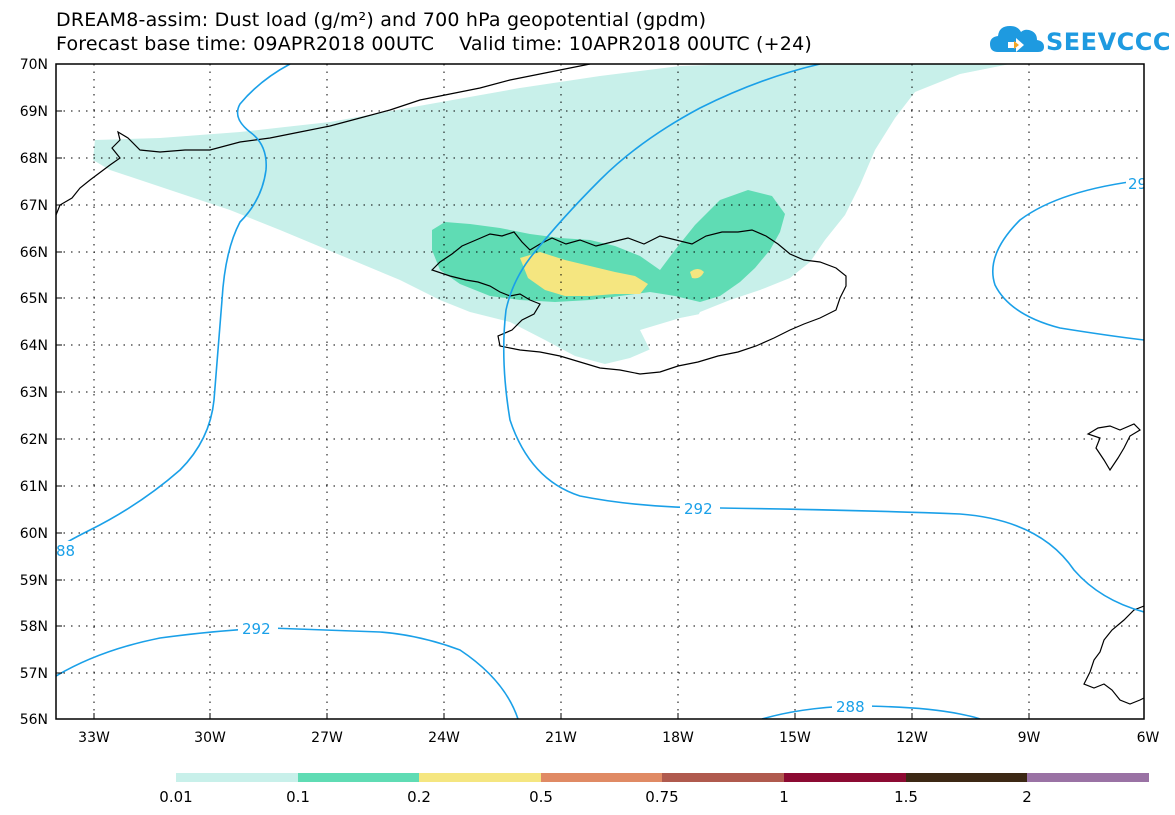 The width and height of the screenshot is (1175, 815). Describe the element at coordinates (298, 797) in the screenshot. I see `colorbar-label: 0.1` at that location.